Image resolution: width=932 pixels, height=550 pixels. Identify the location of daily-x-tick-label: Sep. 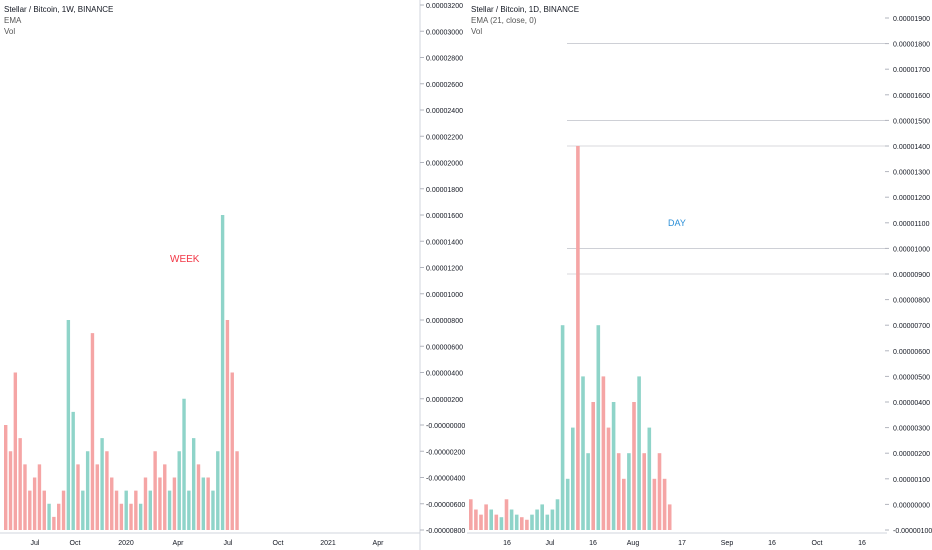
(727, 543).